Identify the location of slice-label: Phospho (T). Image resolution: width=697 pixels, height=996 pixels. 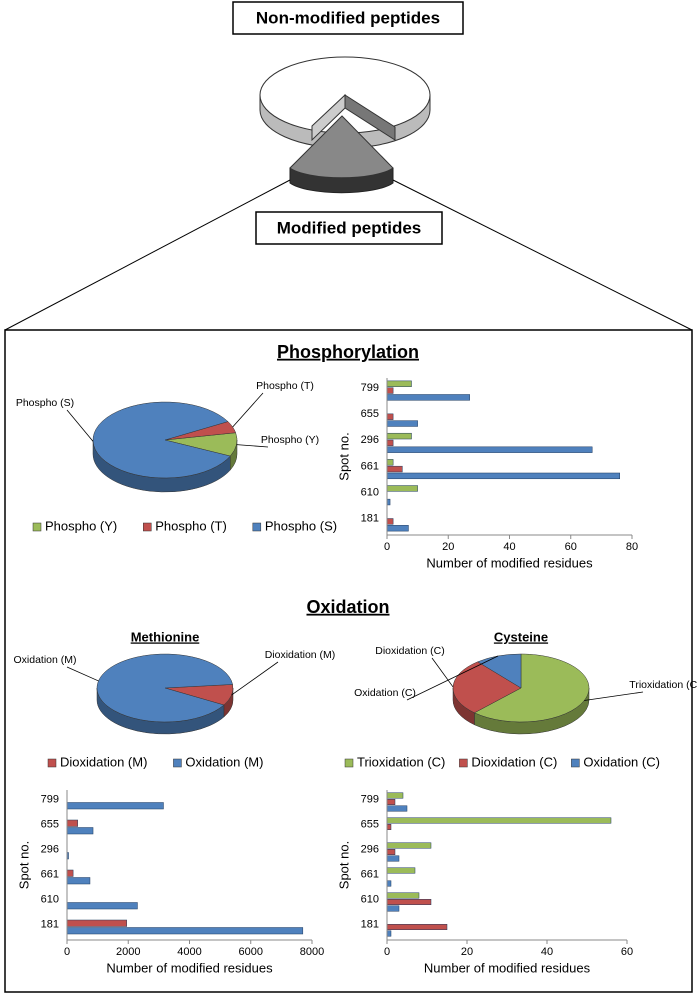
(285, 386).